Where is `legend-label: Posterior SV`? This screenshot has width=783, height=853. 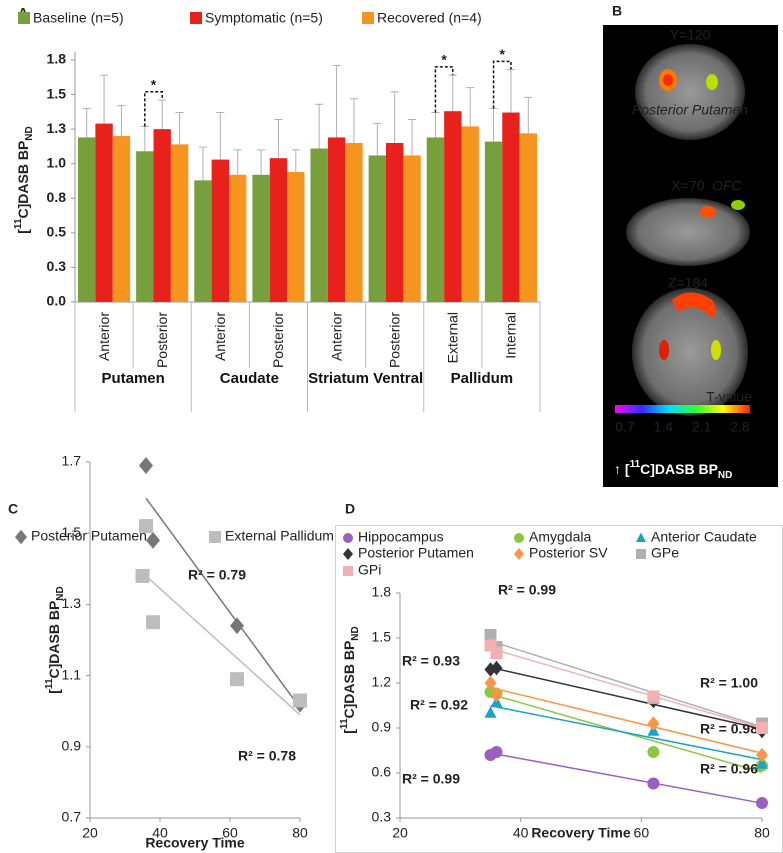
legend-label: Posterior SV is located at coordinates (568, 553).